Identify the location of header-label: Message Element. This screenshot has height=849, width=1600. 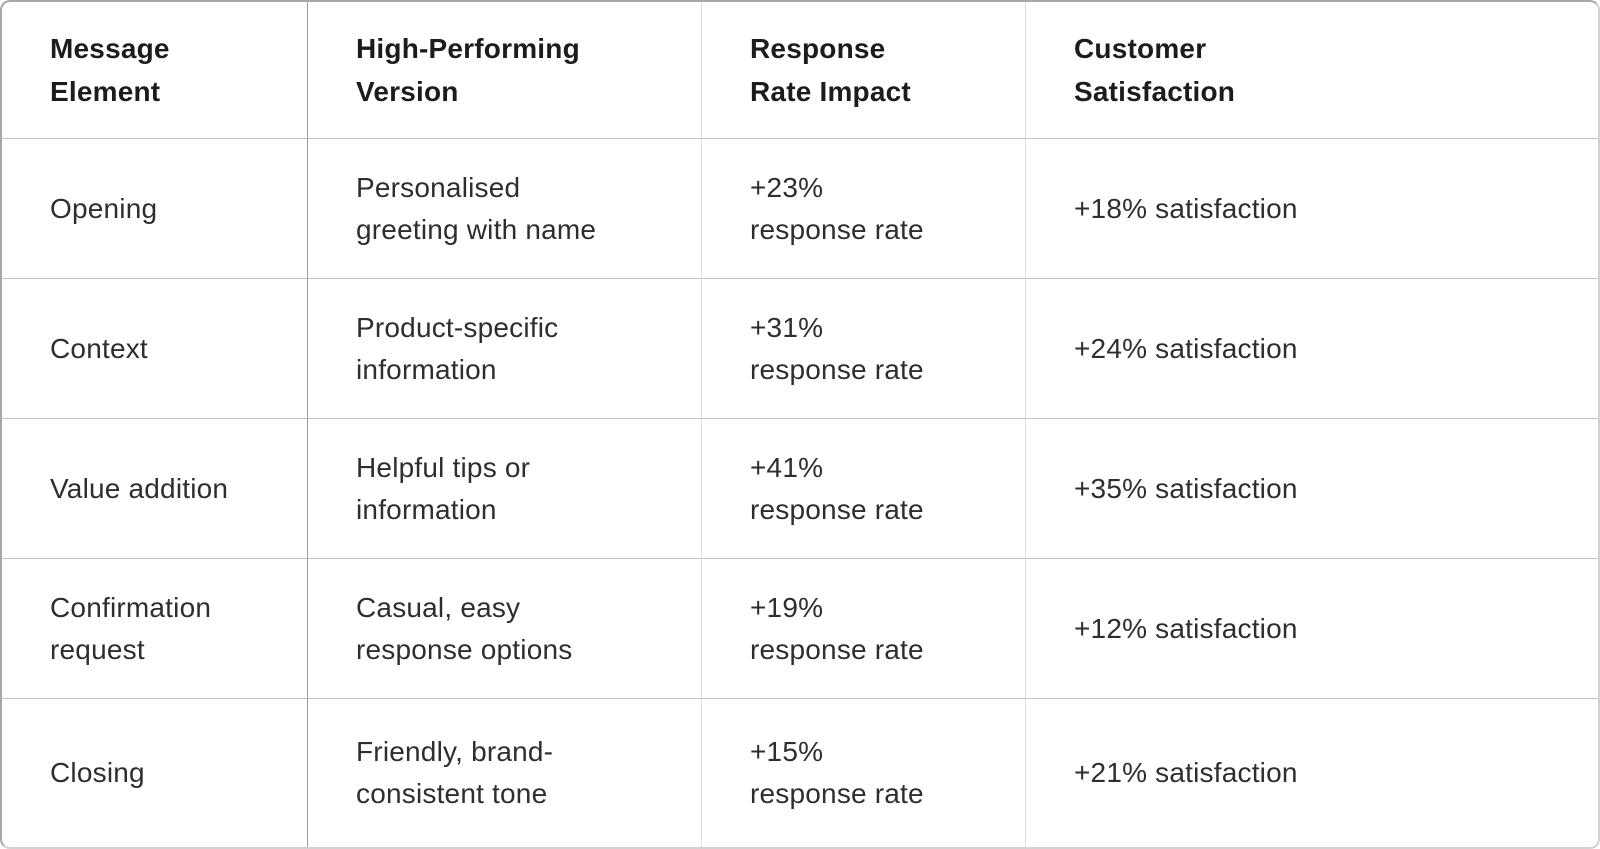
(110, 70).